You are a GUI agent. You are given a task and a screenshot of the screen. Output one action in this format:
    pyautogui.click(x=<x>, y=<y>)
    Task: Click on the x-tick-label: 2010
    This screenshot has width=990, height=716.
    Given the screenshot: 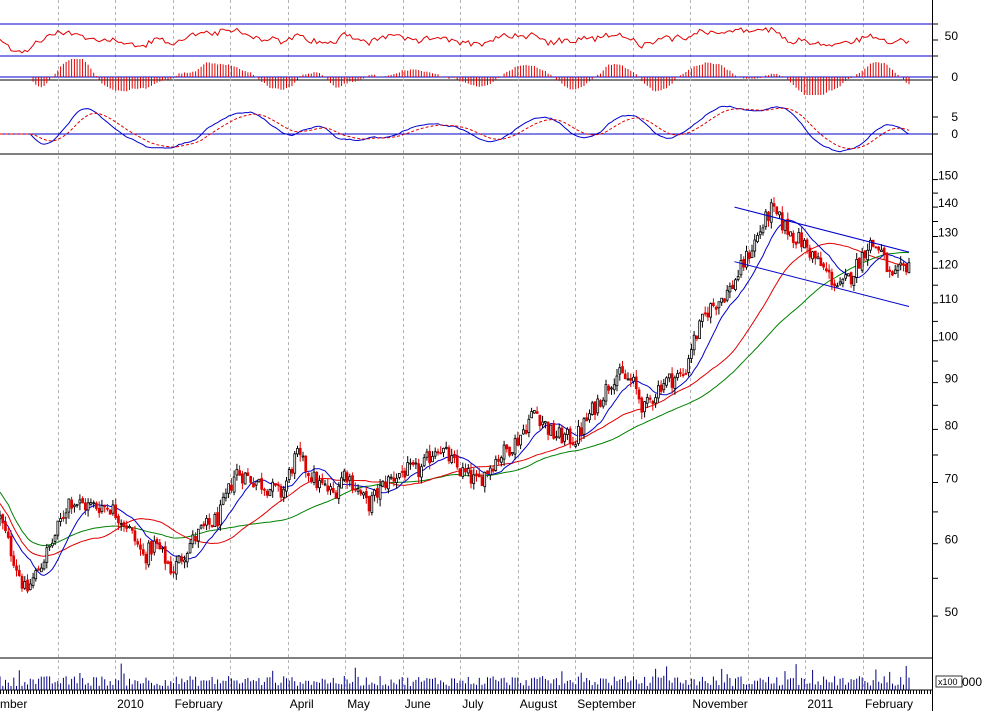 What is the action you would take?
    pyautogui.click(x=130, y=704)
    